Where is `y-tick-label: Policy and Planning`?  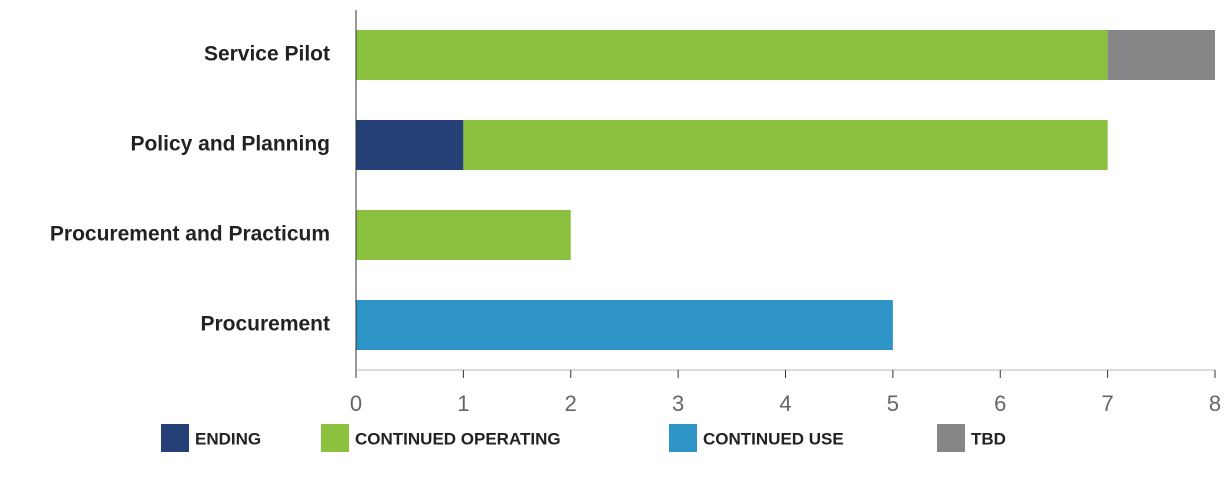
y-tick-label: Policy and Planning is located at coordinates (230, 144).